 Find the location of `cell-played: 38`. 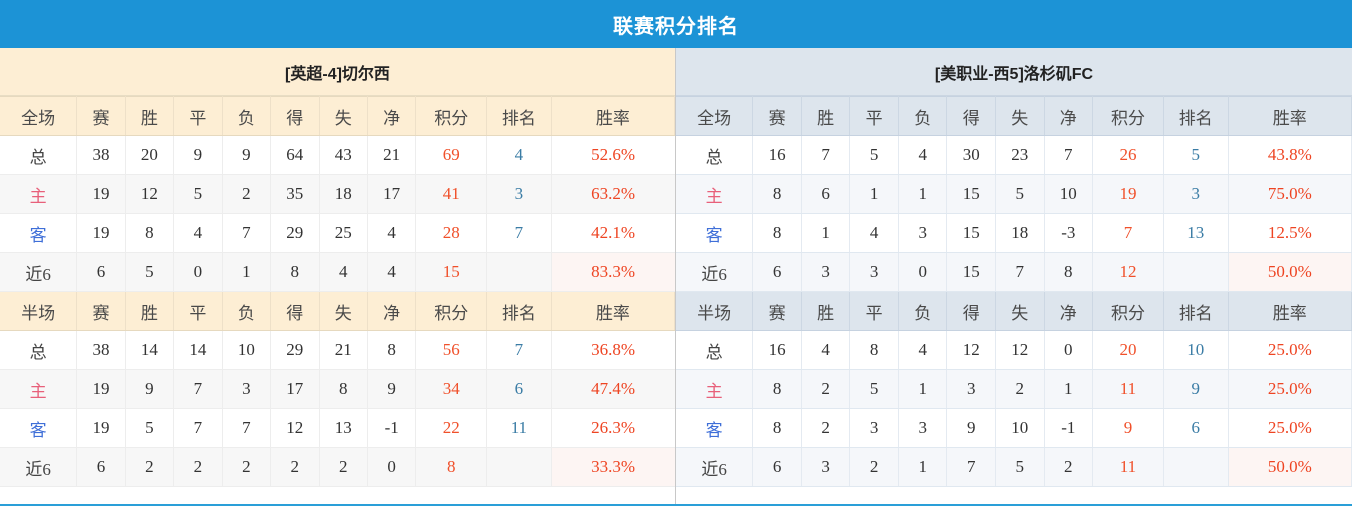

cell-played: 38 is located at coordinates (101, 155).